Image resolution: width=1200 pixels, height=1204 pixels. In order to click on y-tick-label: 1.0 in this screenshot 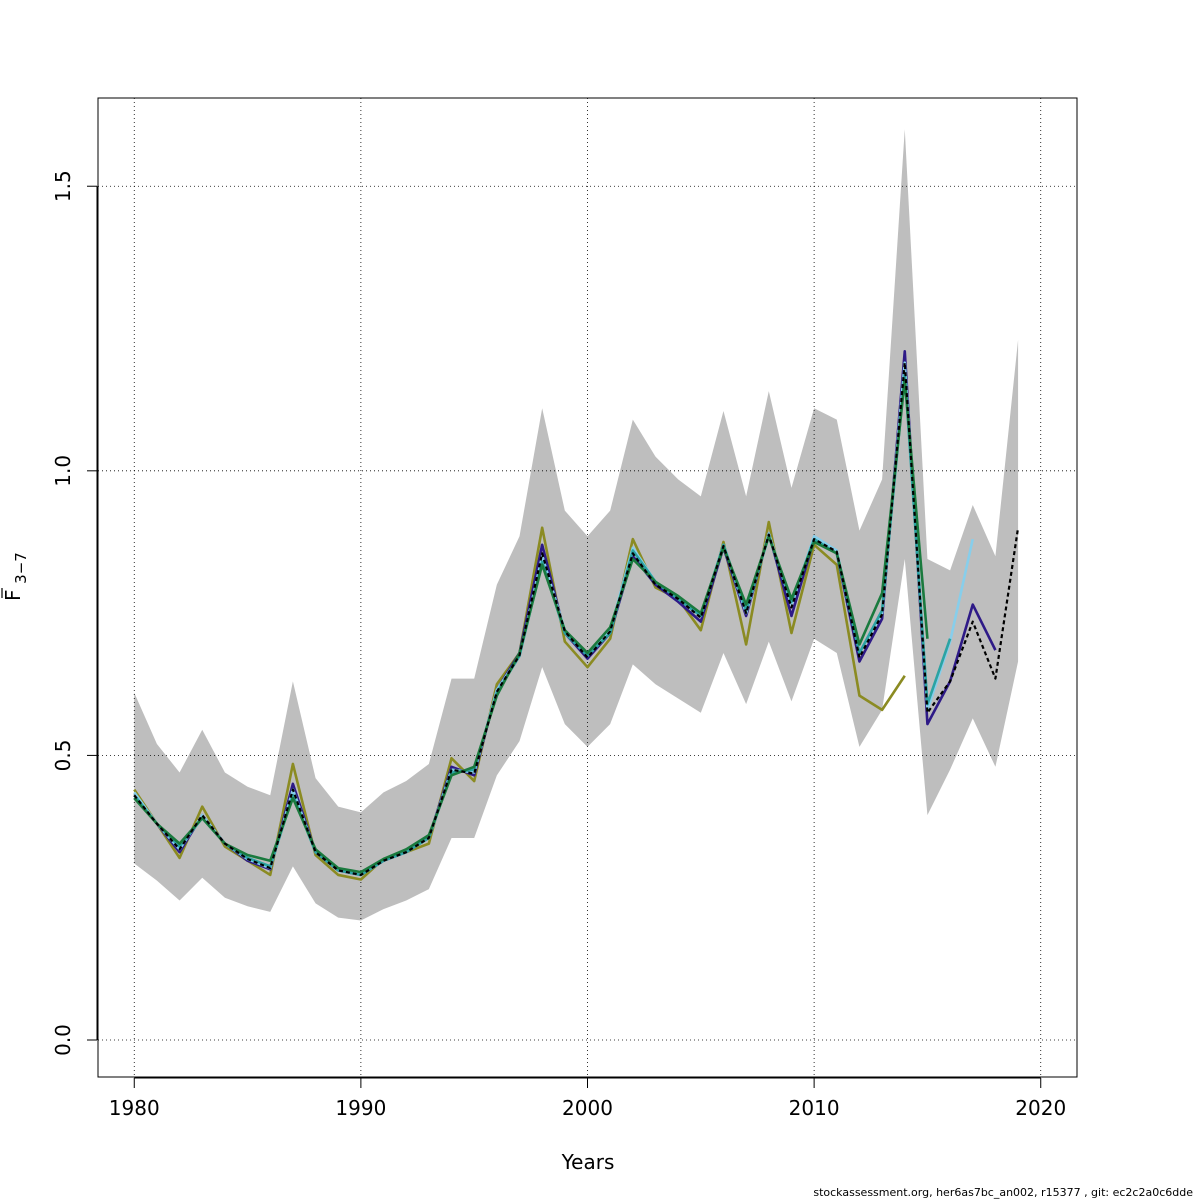, I will do `click(63, 471)`.